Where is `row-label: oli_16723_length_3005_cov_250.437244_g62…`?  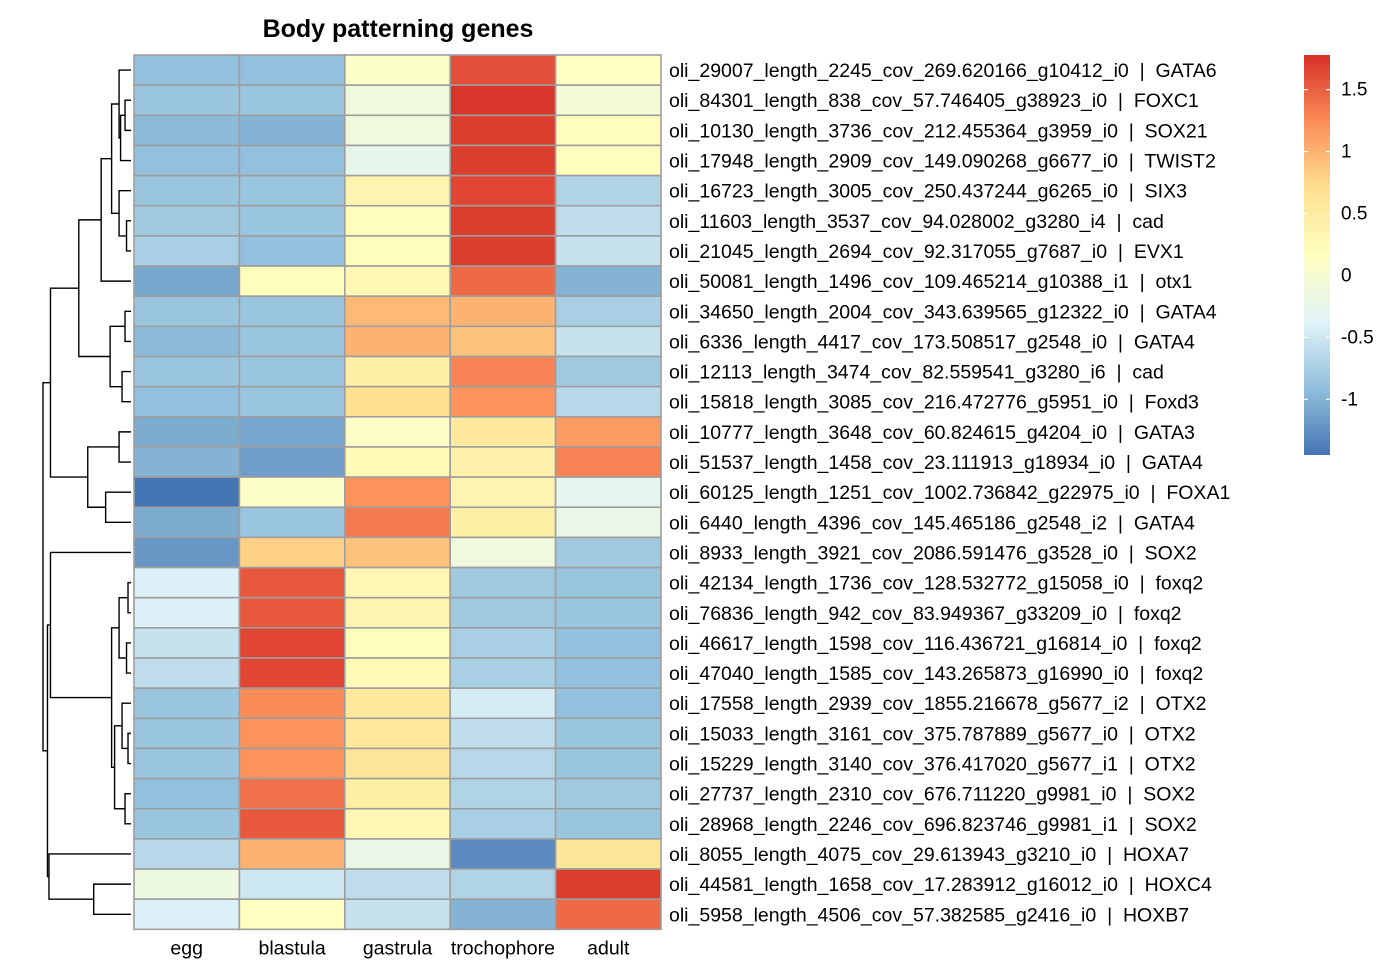 row-label: oli_16723_length_3005_cov_250.437244_g62… is located at coordinates (928, 192).